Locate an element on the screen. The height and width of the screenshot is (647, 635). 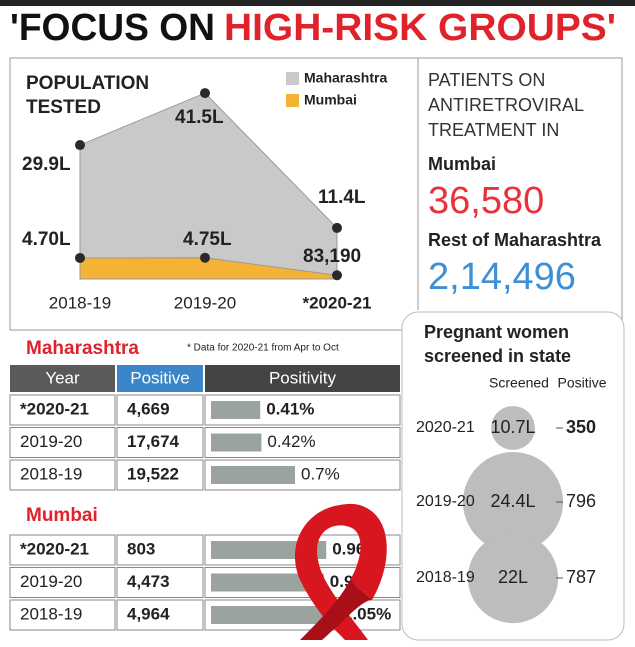
data-label: 29.9L is located at coordinates (46, 164).